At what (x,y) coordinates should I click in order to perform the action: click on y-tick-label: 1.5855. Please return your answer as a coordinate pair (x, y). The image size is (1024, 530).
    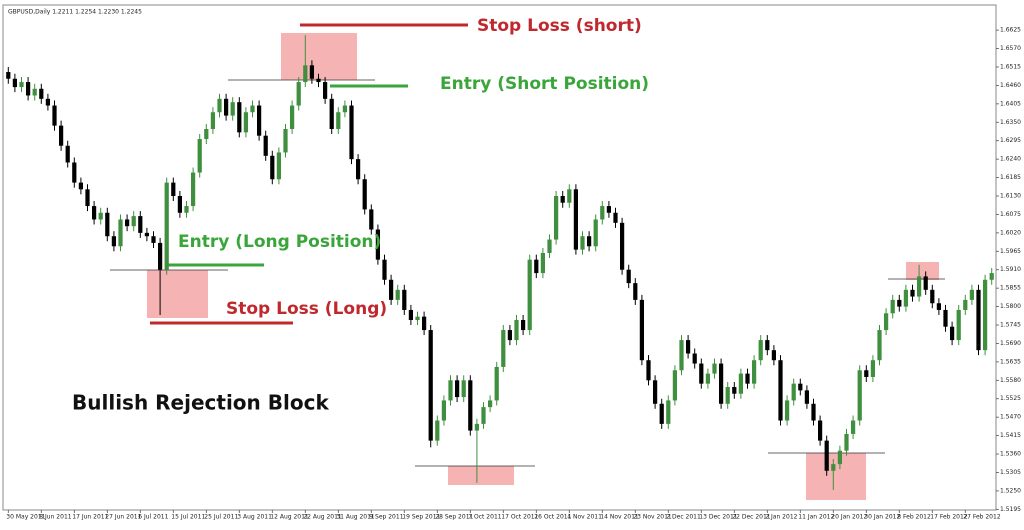
    Looking at the image, I should click on (1010, 288).